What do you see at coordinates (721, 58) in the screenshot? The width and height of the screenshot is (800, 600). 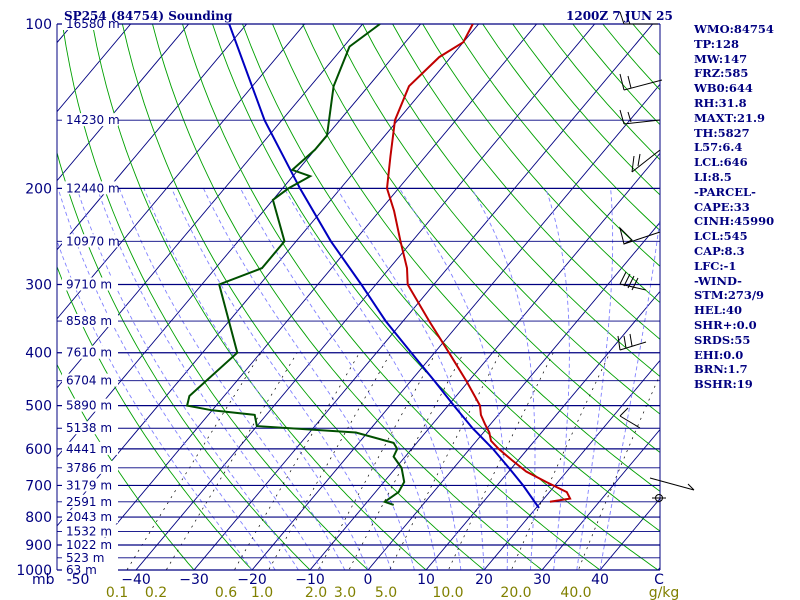 I see `index-row: MW:147` at bounding box center [721, 58].